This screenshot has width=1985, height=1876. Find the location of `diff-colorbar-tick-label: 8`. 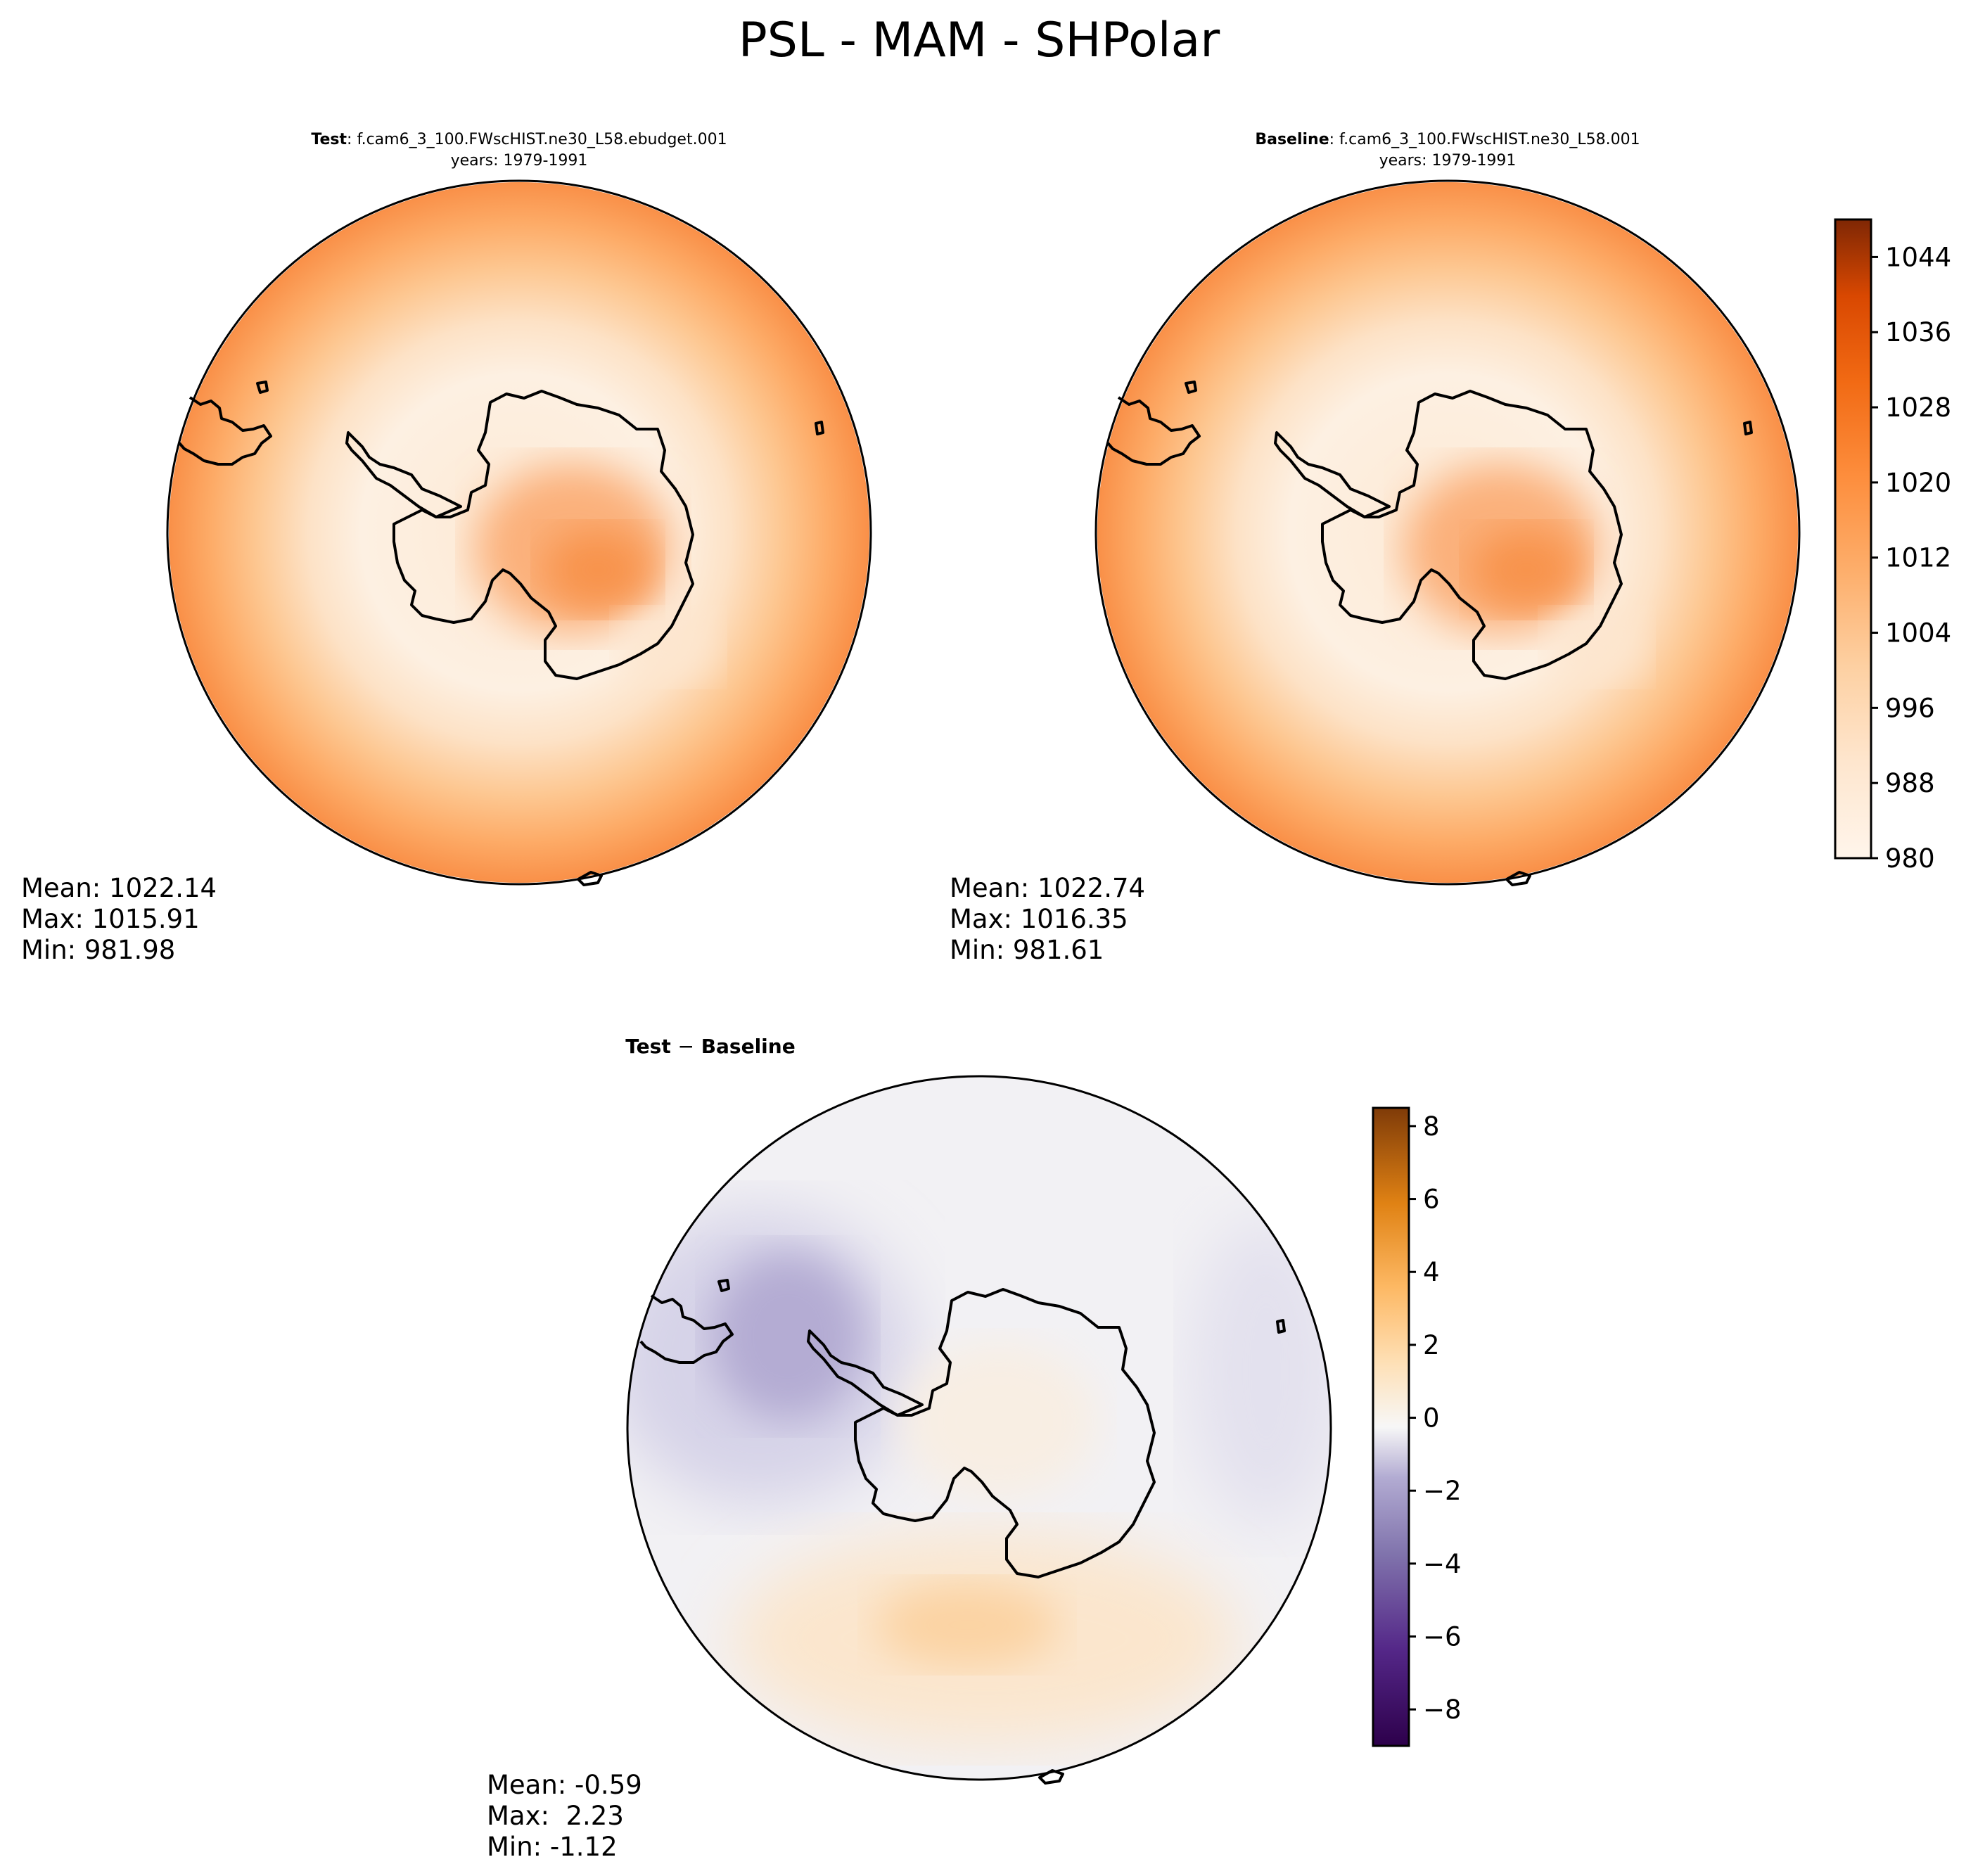

diff-colorbar-tick-label: 8 is located at coordinates (1432, 1126).